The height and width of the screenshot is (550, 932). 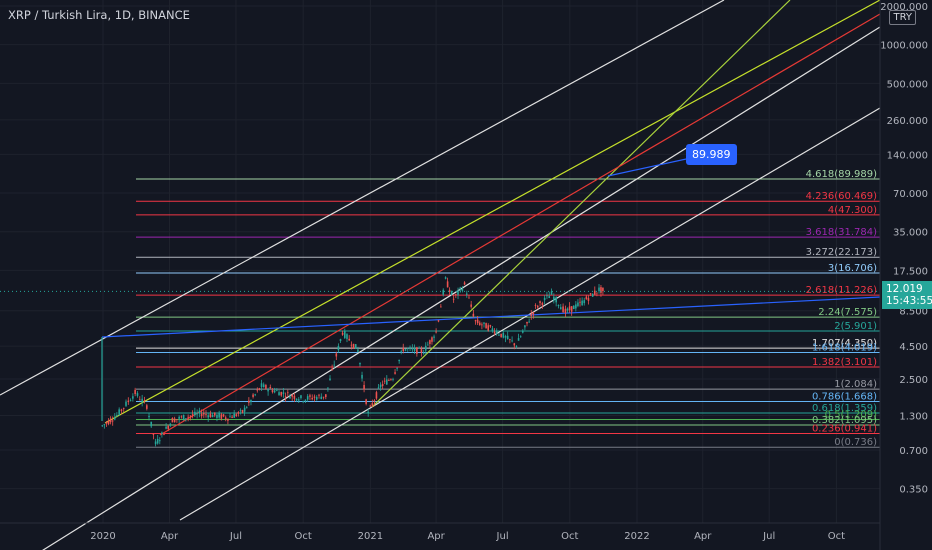 What do you see at coordinates (910, 194) in the screenshot?
I see `y-tick-label: 70.000` at bounding box center [910, 194].